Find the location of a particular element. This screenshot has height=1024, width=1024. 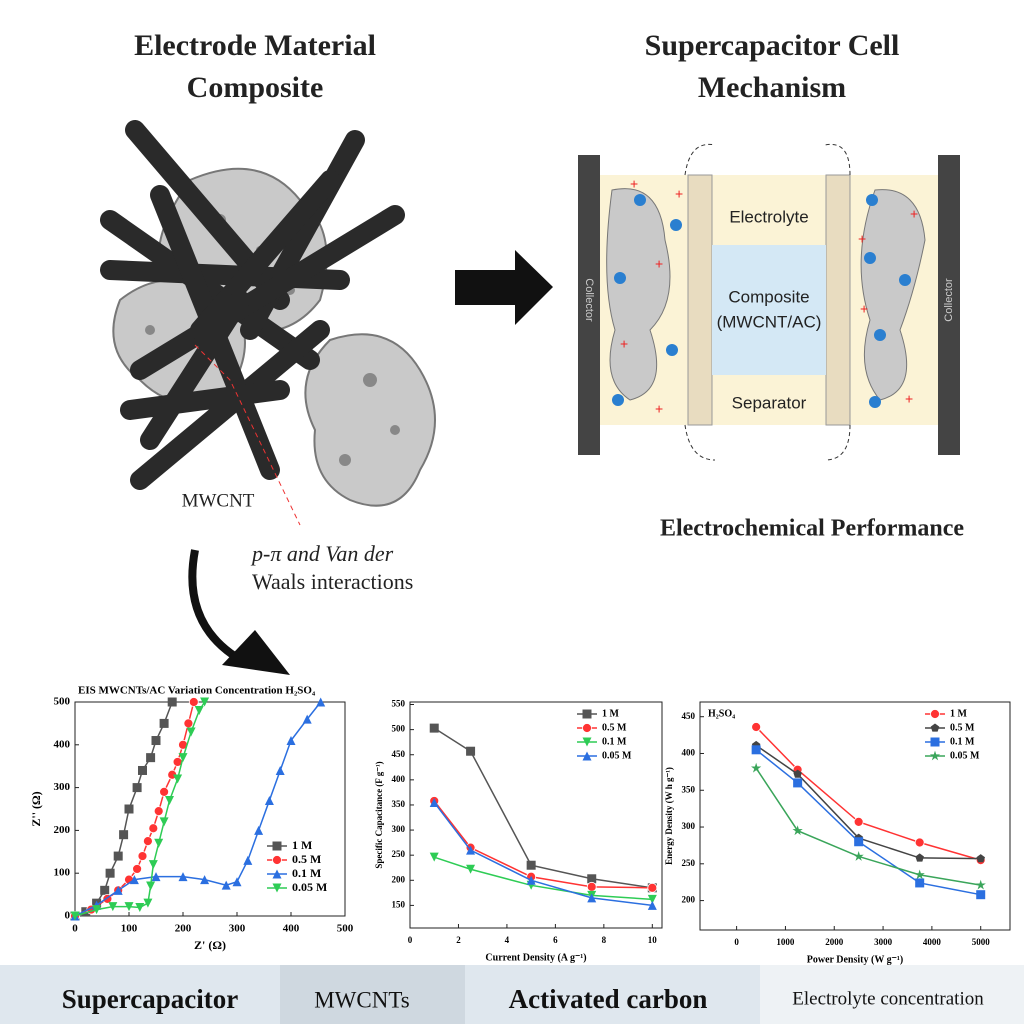

performance-title: Electrochemical Performance is located at coordinates (812, 529).